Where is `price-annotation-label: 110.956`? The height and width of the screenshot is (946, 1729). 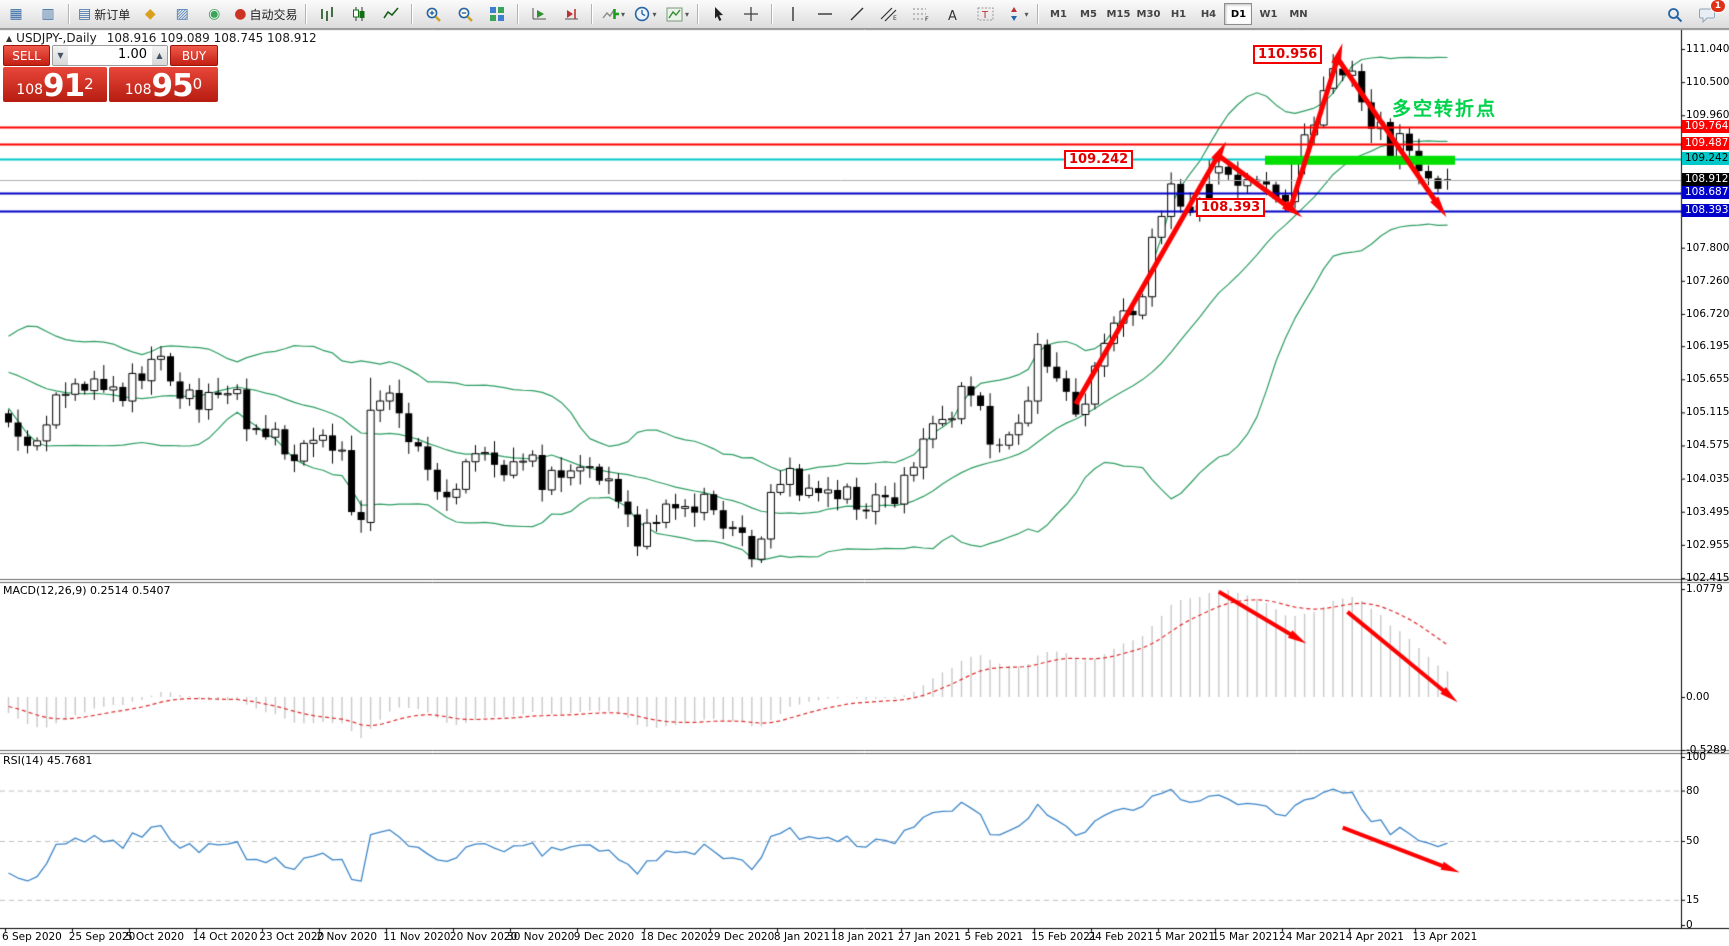 price-annotation-label: 110.956 is located at coordinates (1288, 54).